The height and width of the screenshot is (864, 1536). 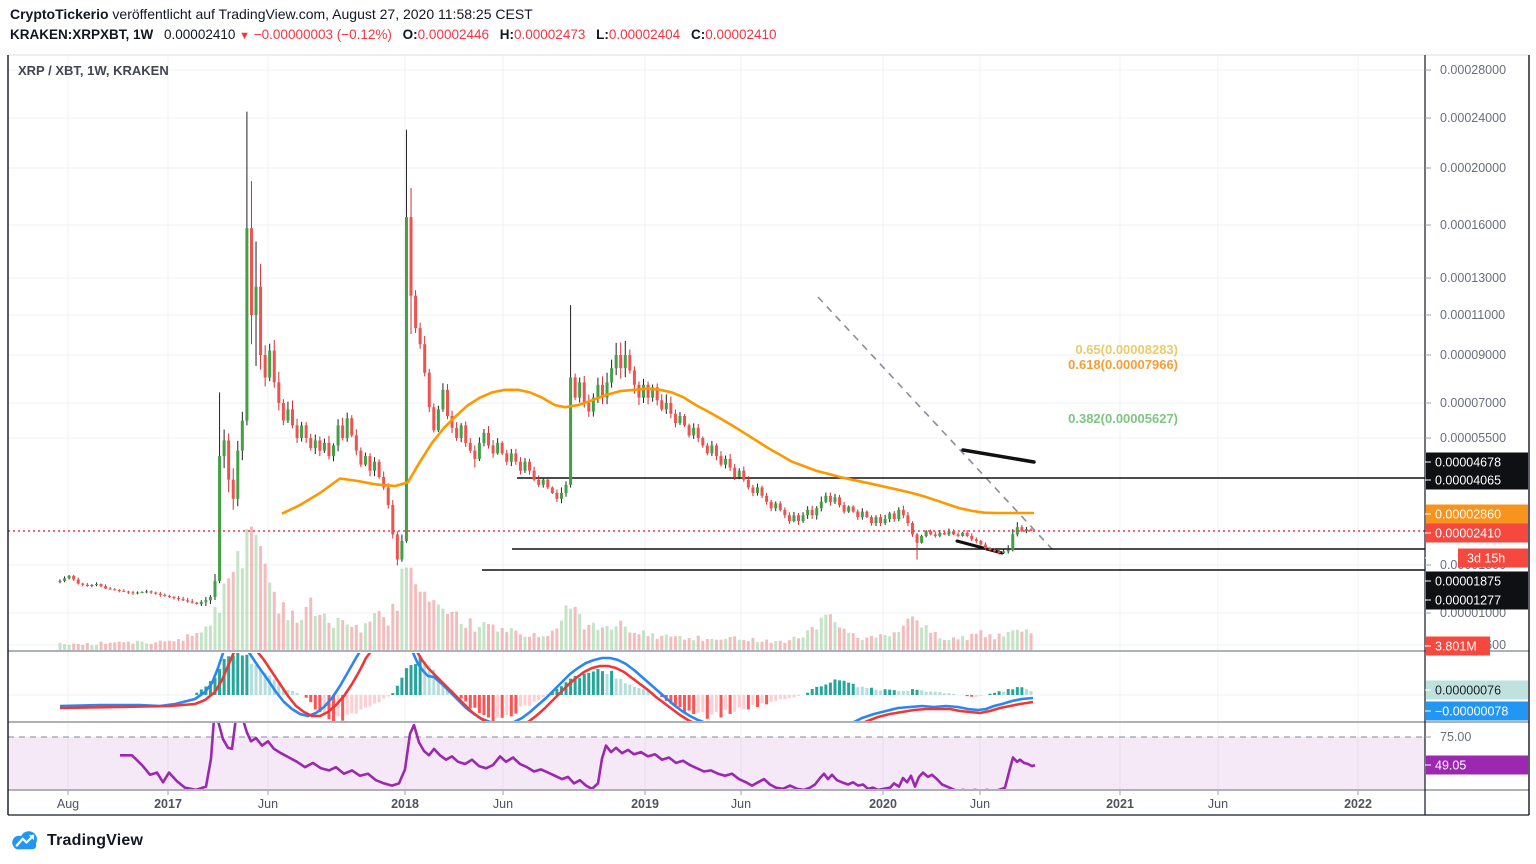 I want to click on fib-level-0.382: 0.382(0.00005627), so click(x=1123, y=418).